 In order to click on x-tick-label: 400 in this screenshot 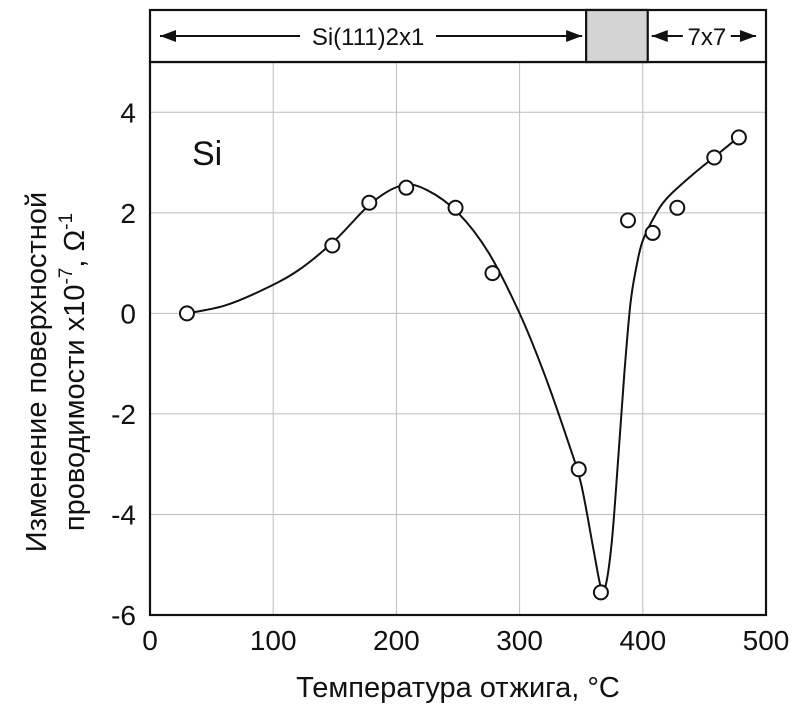, I will do `click(642, 640)`.